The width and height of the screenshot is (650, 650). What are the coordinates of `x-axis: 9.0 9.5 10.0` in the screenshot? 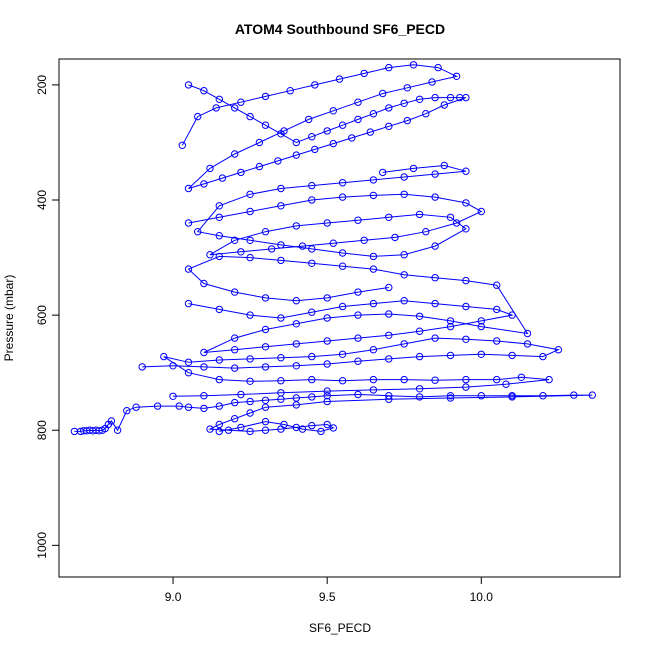 It's located at (329, 590).